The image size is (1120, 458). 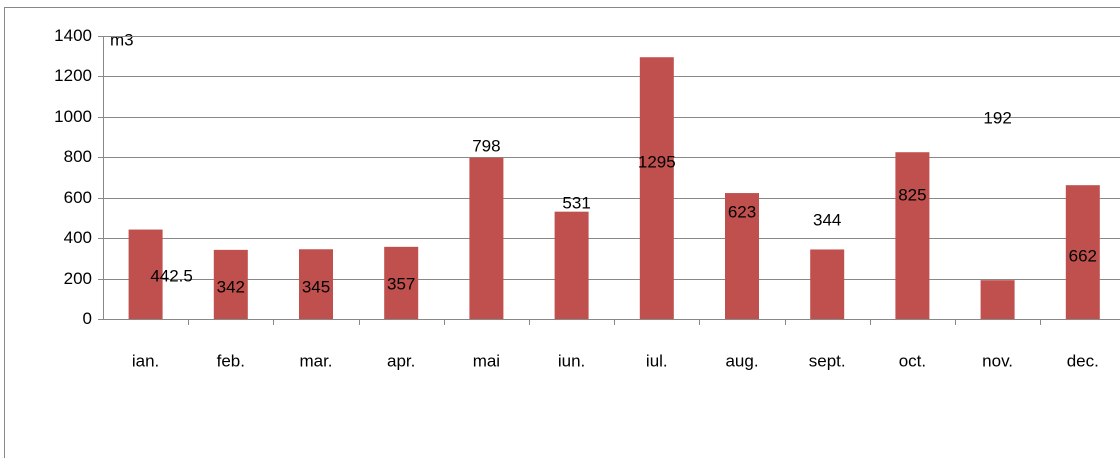 What do you see at coordinates (1083, 360) in the screenshot?
I see `x-tick-label: dec.` at bounding box center [1083, 360].